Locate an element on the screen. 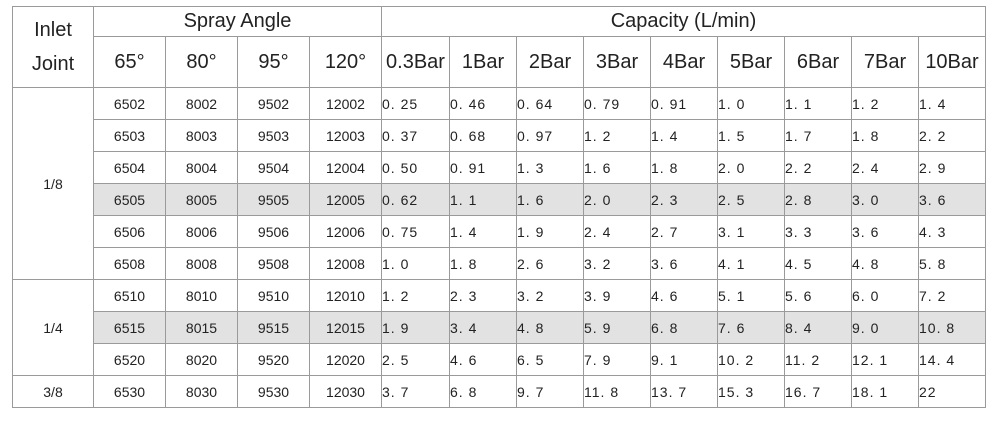 This screenshot has height=425, width=1000. capacity-cell: 7. 2 is located at coordinates (952, 295).